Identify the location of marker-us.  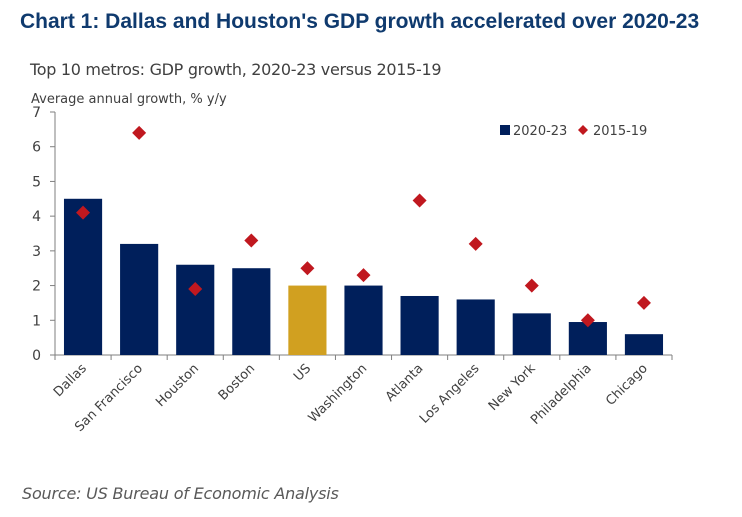
(307, 268).